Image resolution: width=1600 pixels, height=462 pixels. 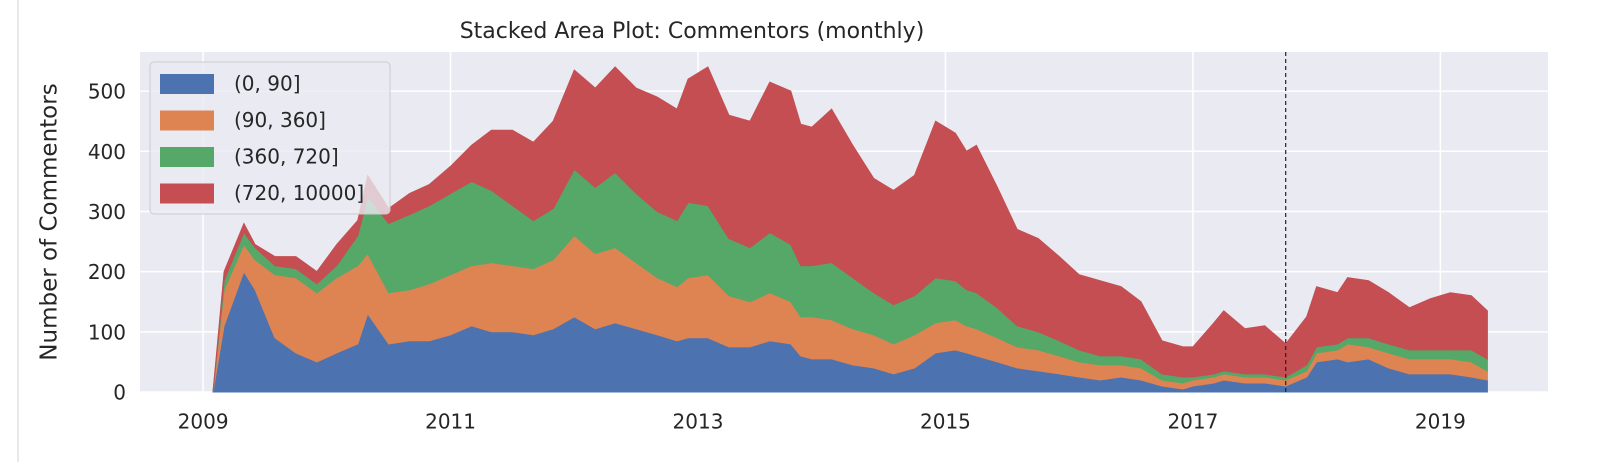 What do you see at coordinates (107, 152) in the screenshot?
I see `y-tick-label: 400` at bounding box center [107, 152].